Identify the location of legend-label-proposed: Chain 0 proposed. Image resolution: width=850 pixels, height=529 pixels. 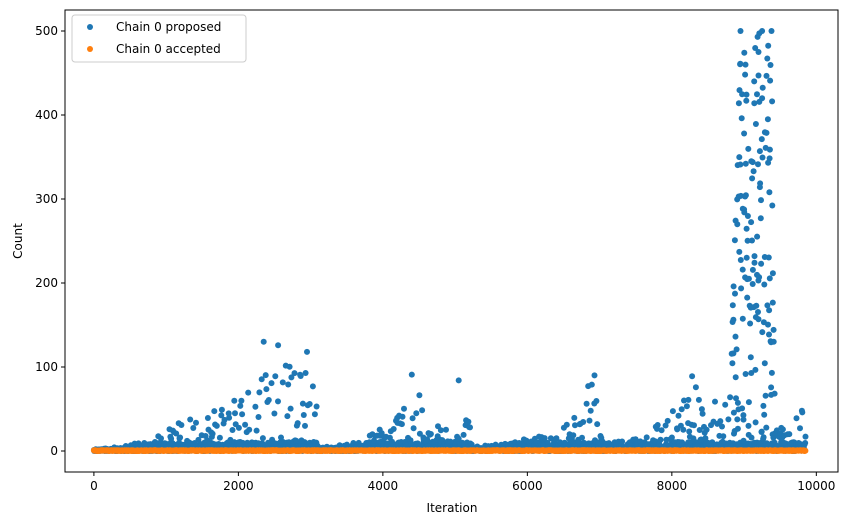
(168, 27).